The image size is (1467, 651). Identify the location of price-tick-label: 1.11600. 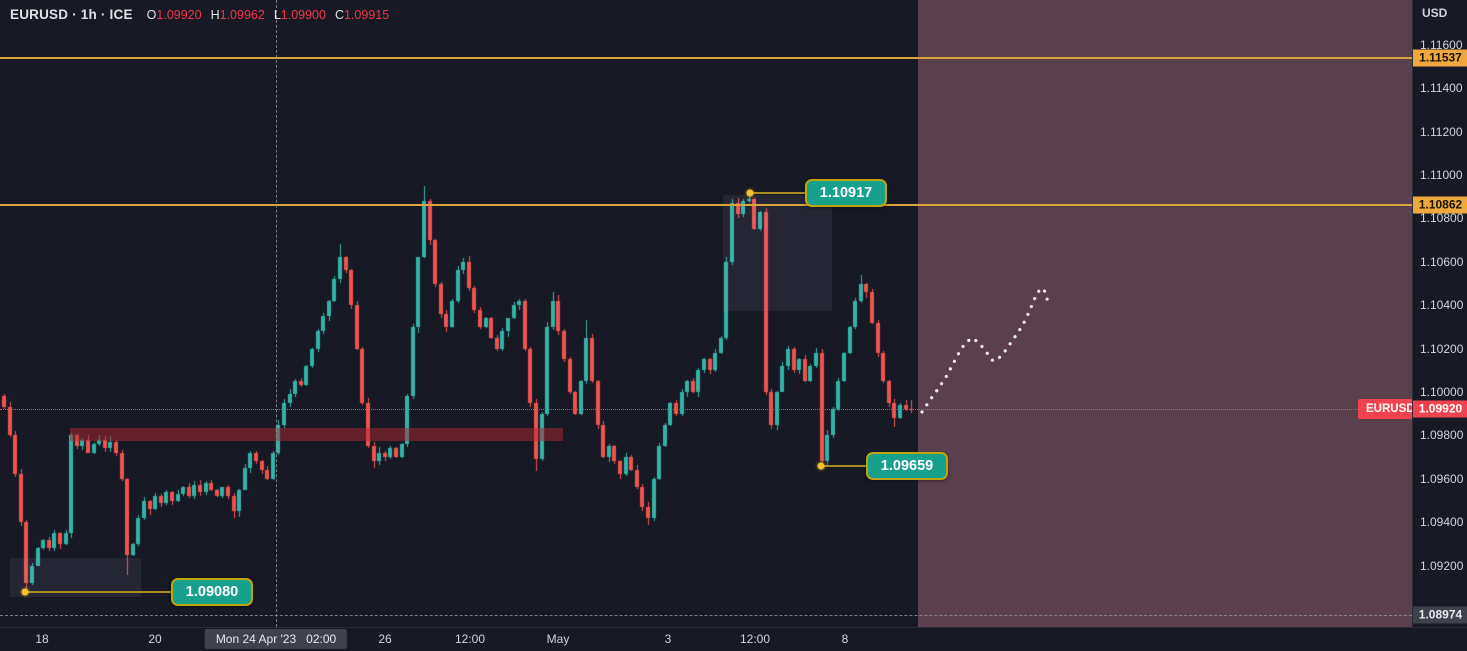
(1441, 44).